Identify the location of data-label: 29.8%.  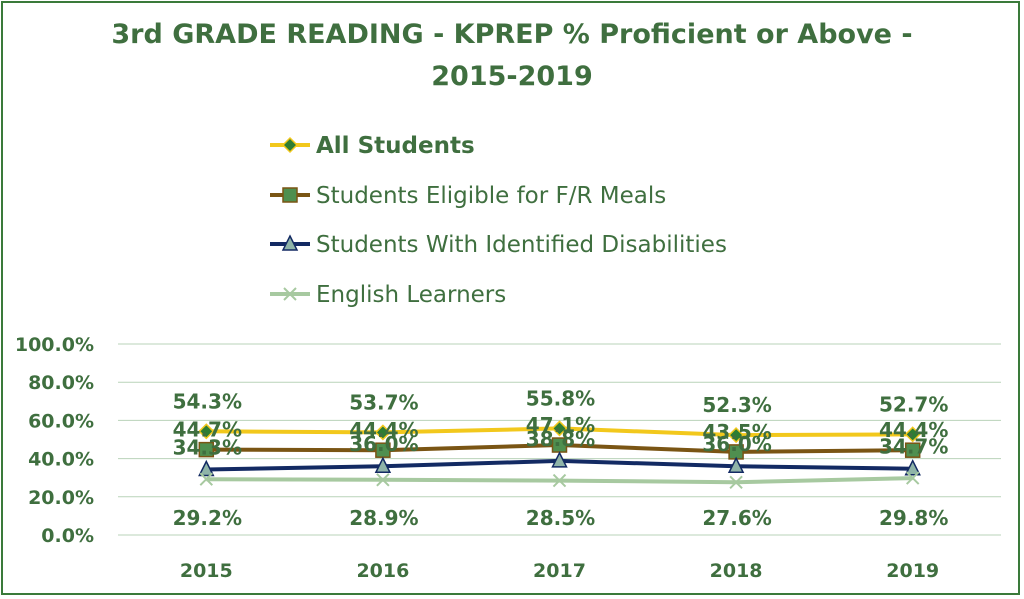
(913, 518).